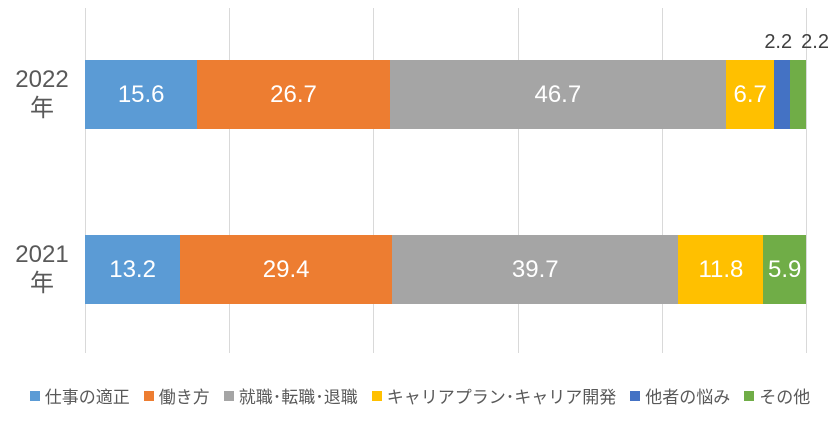  I want to click on data-label: 13.2, so click(132, 269).